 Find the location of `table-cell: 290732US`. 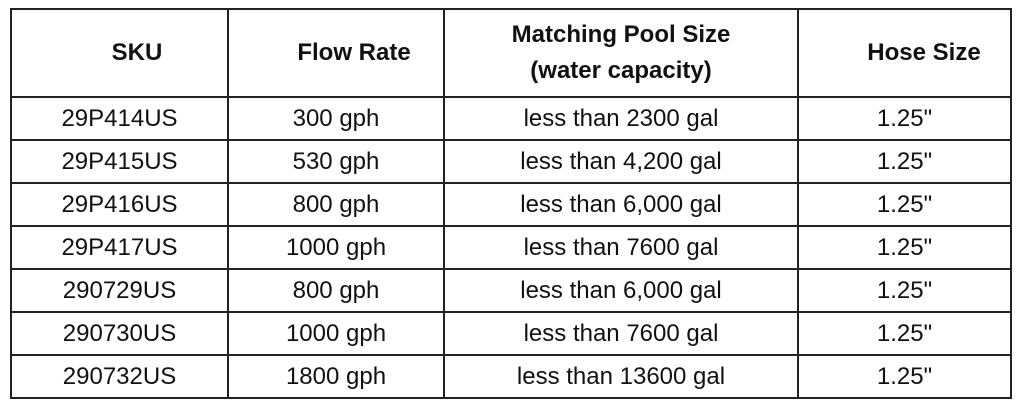

table-cell: 290732US is located at coordinates (119, 376).